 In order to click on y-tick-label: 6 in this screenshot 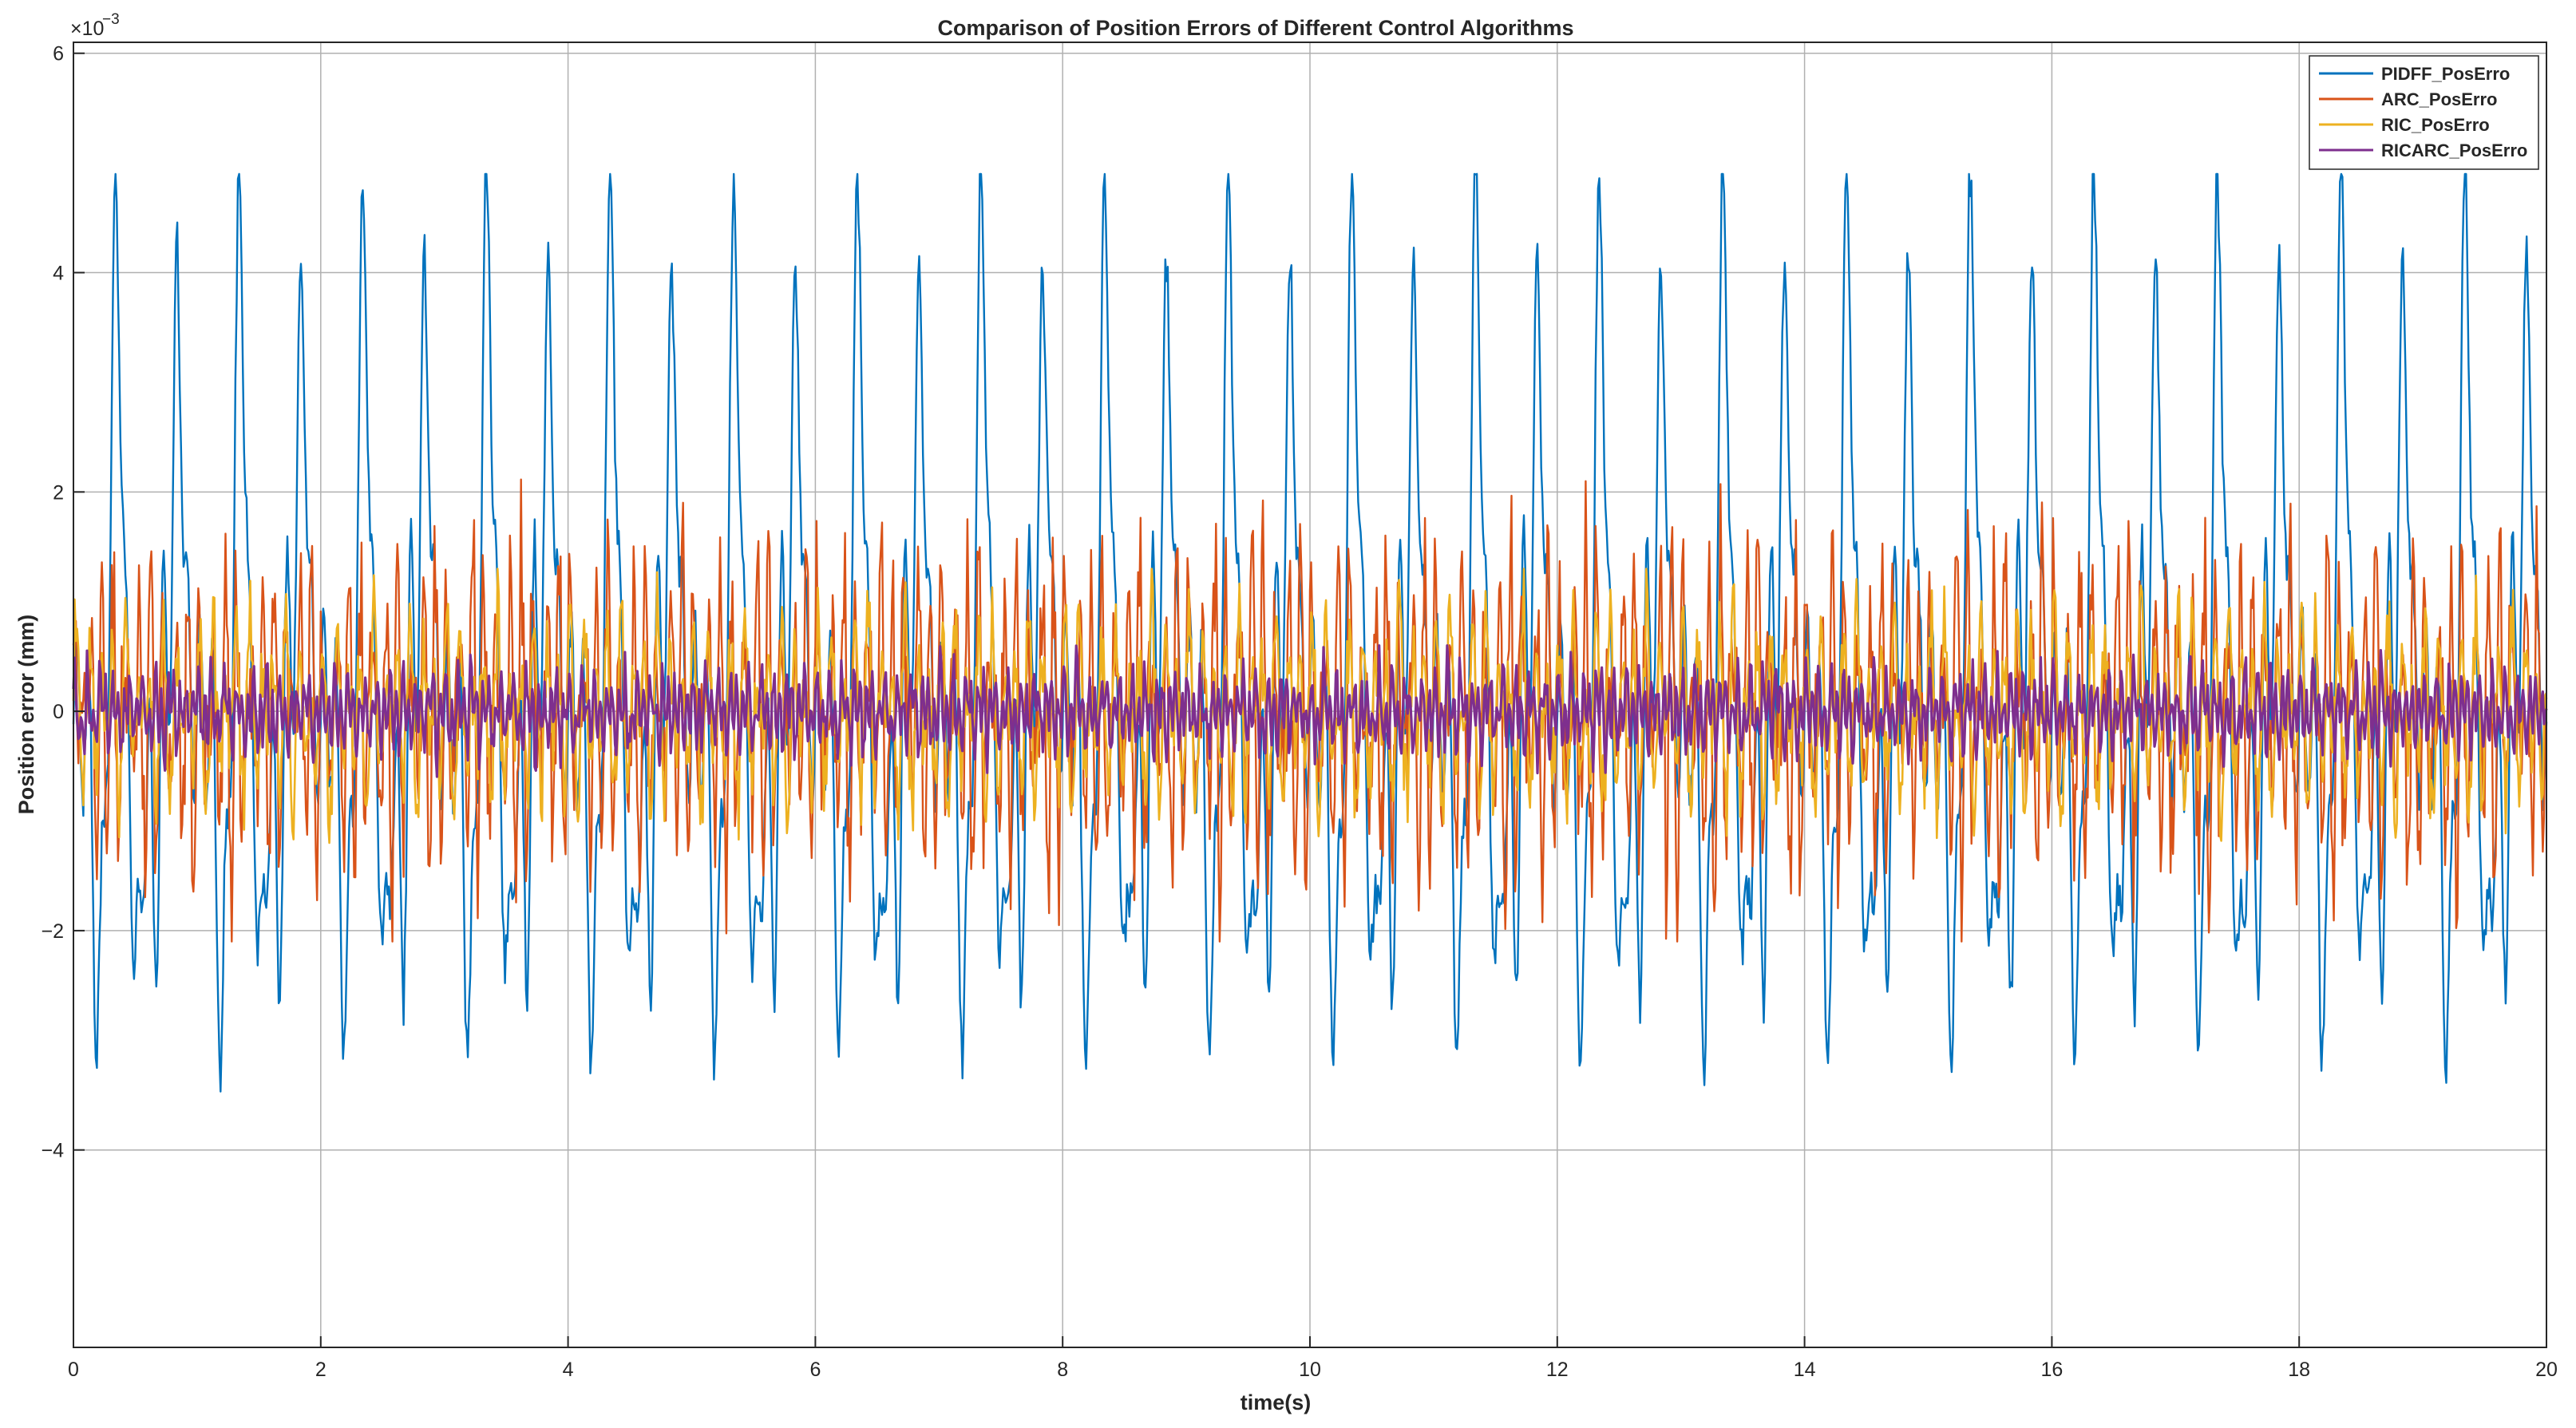, I will do `click(59, 54)`.